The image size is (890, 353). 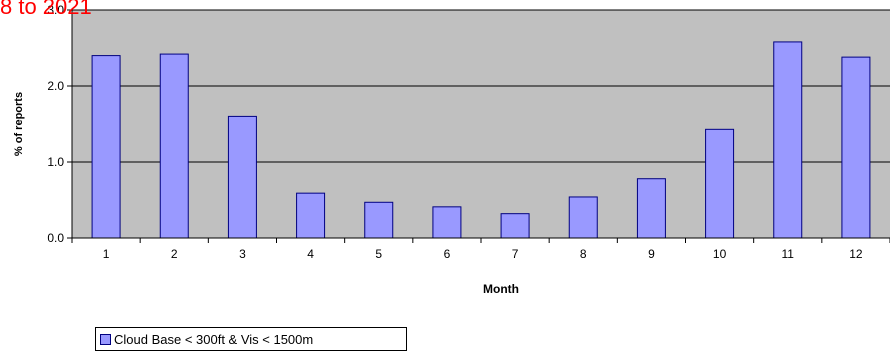 I want to click on x-tick-label: 11, so click(x=788, y=254).